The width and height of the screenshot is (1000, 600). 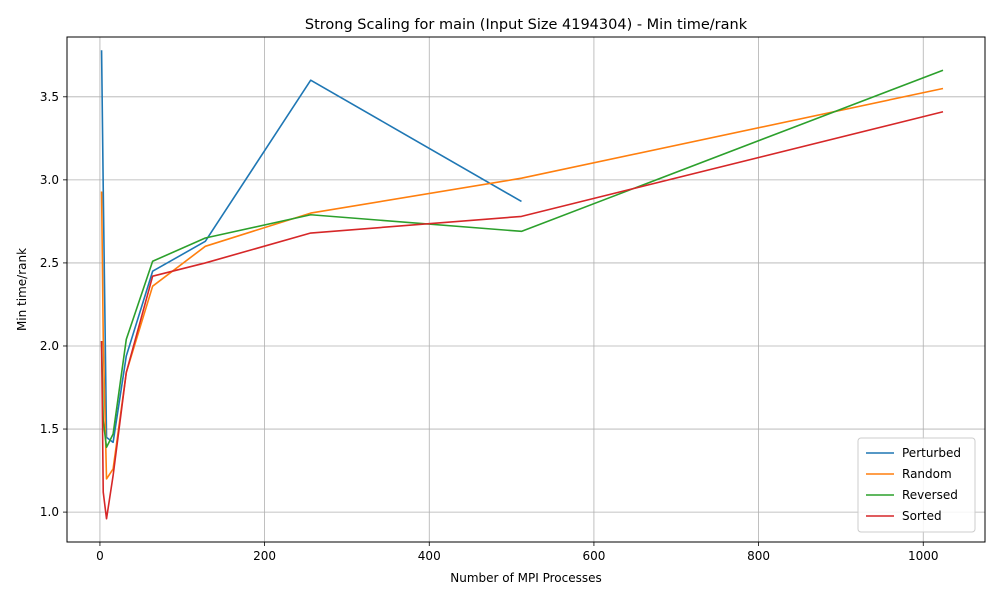 I want to click on legend-box, so click(x=916, y=485).